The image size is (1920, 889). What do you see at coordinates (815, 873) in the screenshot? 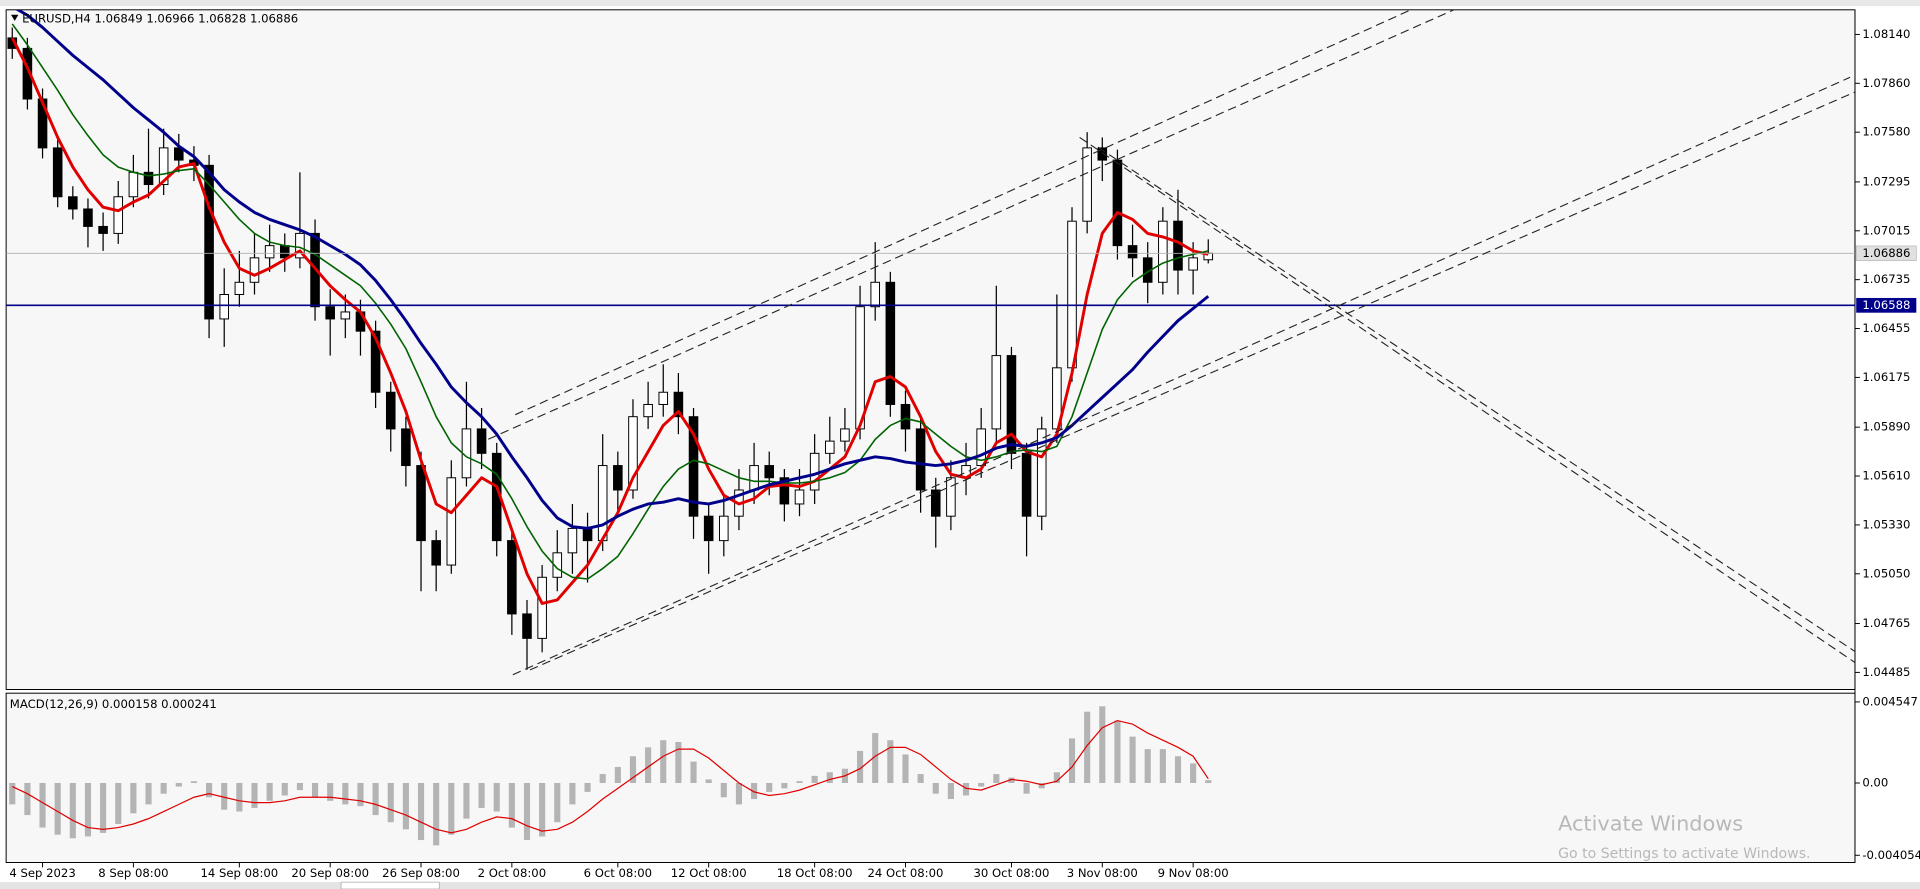
I see `time-label: 18 Oct 08:00` at bounding box center [815, 873].